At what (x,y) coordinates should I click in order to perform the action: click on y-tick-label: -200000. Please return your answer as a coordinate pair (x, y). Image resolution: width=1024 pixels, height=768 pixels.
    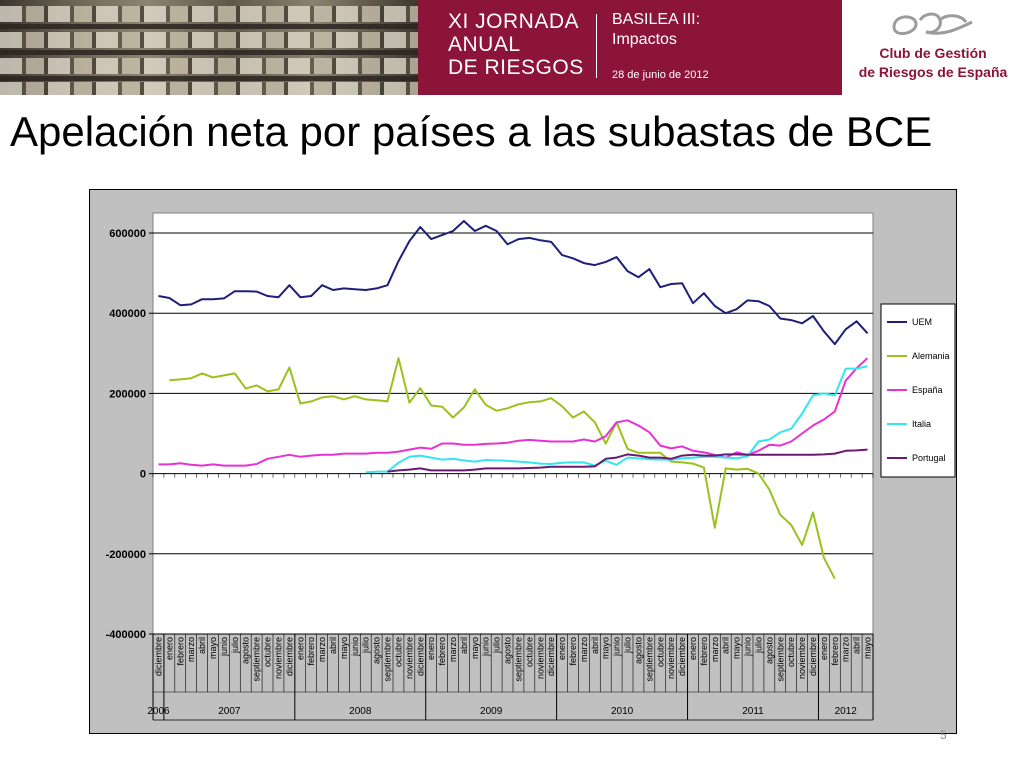
    Looking at the image, I should click on (126, 555).